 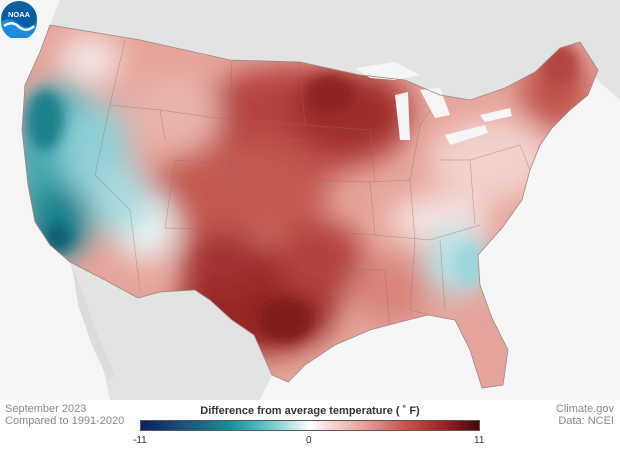 I want to click on noaa-logo-icon: NOAA, so click(x=19, y=19).